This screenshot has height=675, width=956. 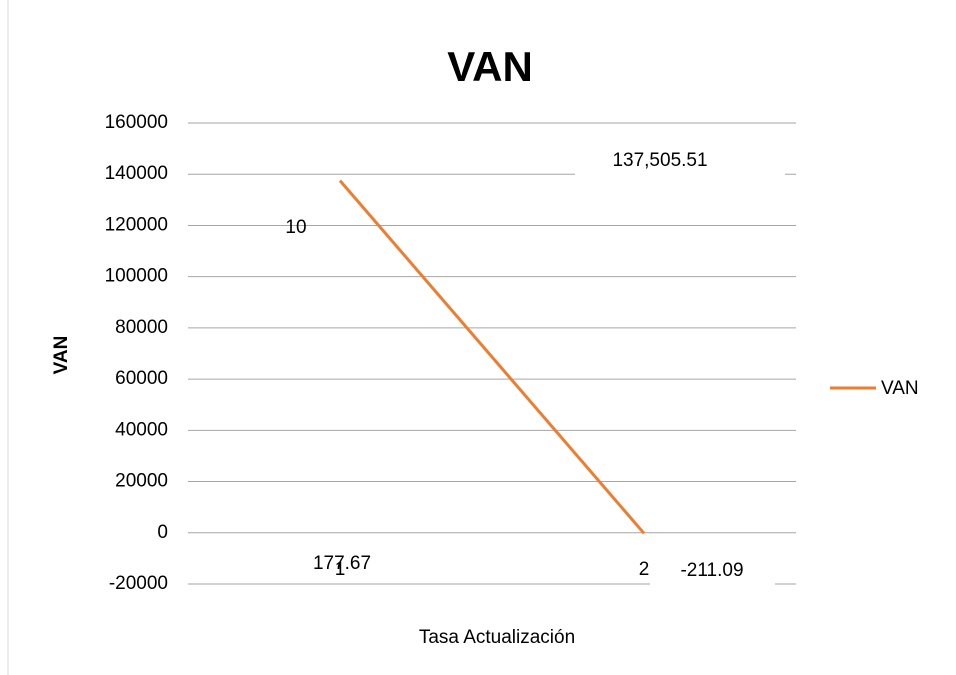 I want to click on annotation: 177.67, so click(x=342, y=563).